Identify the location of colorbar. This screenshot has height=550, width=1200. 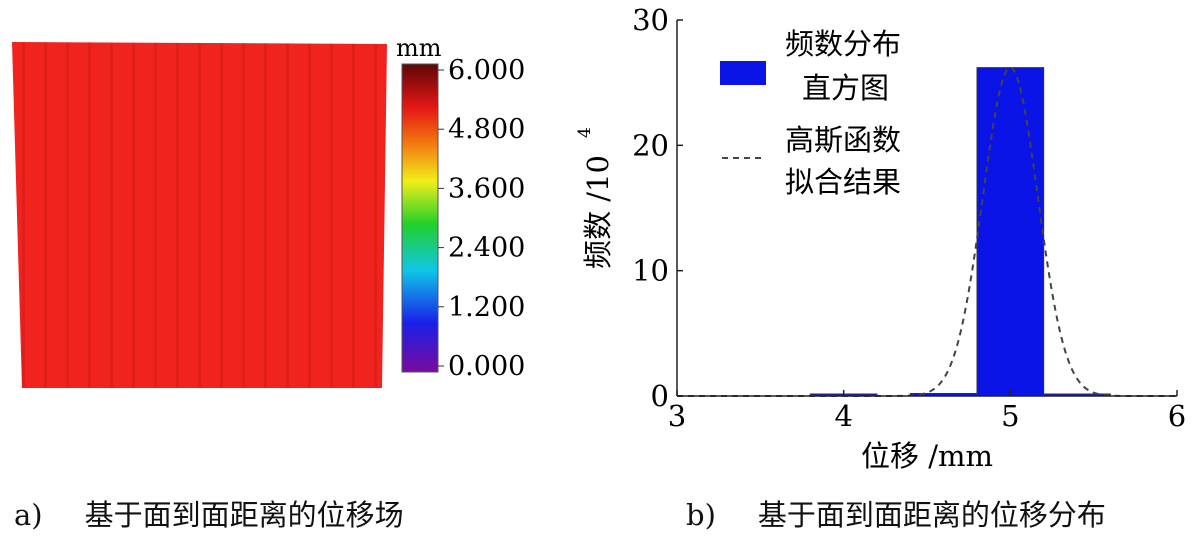
(420, 218).